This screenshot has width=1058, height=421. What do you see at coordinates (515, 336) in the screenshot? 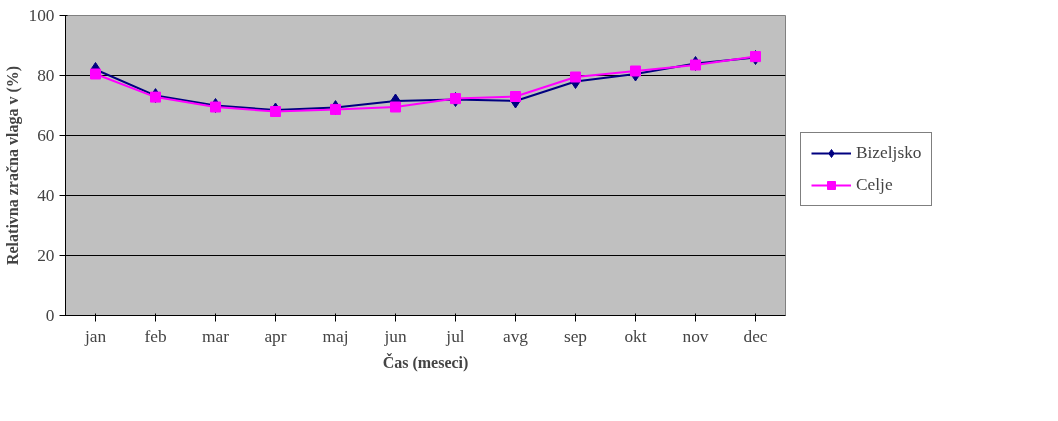
I see `x-tick-label: avg` at bounding box center [515, 336].